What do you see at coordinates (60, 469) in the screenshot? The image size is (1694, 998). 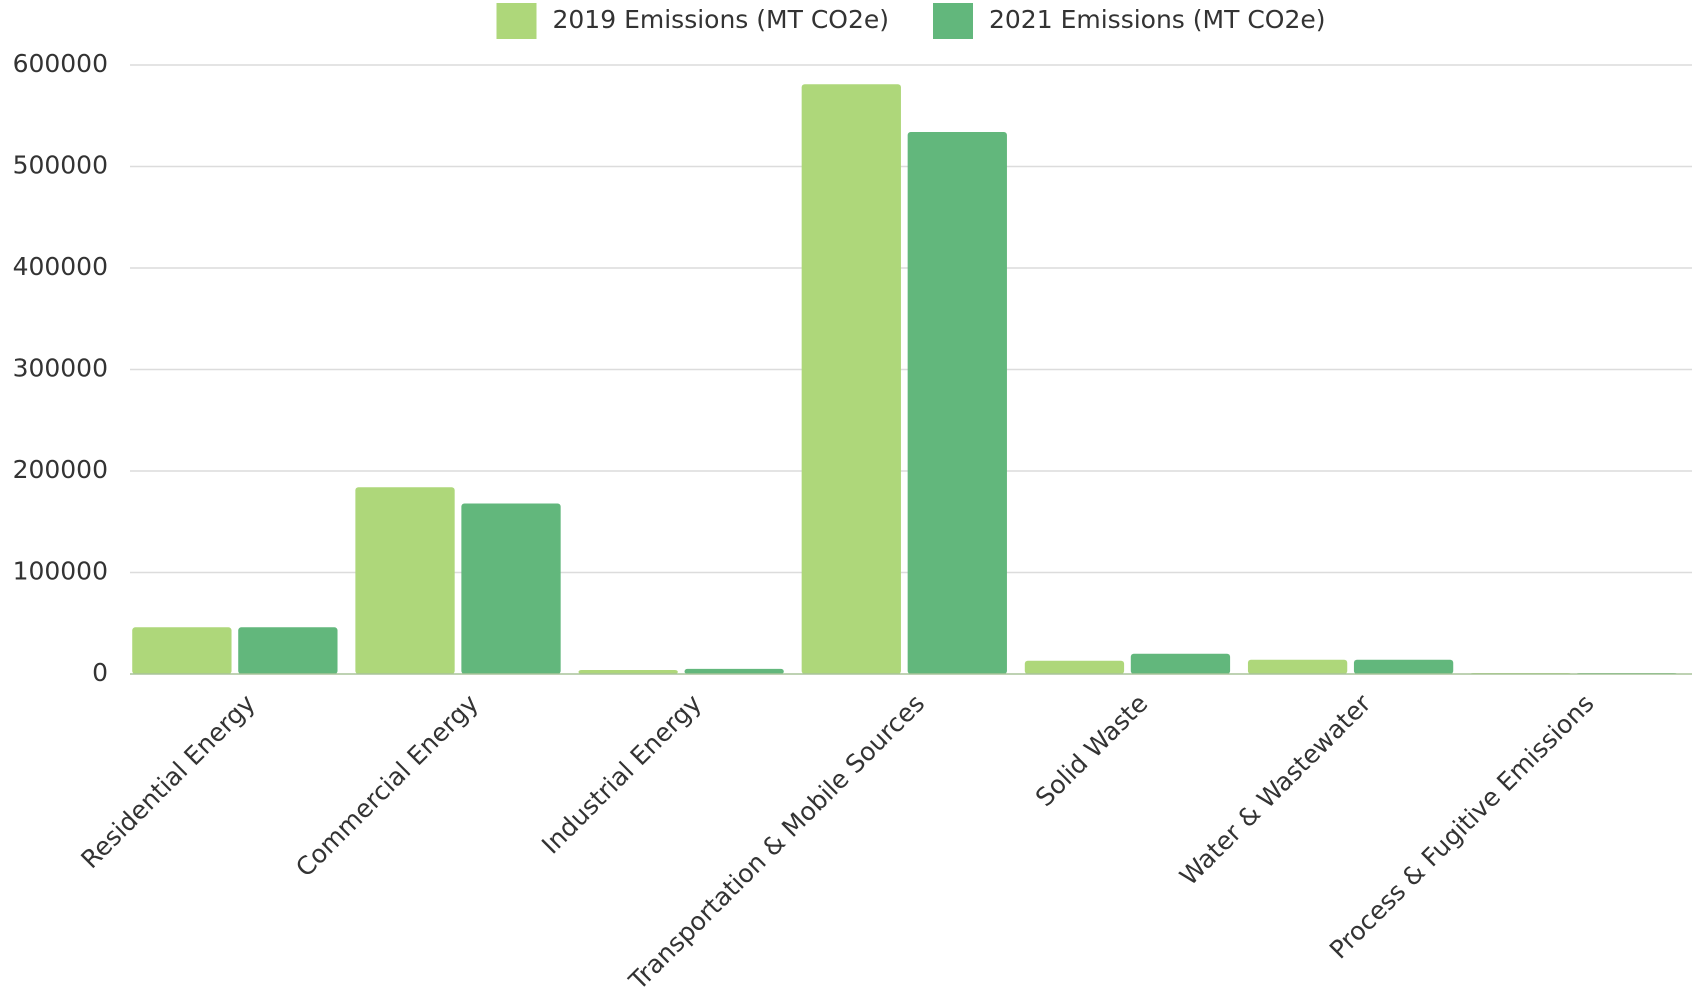 I see `y-tick-label: 200000` at bounding box center [60, 469].